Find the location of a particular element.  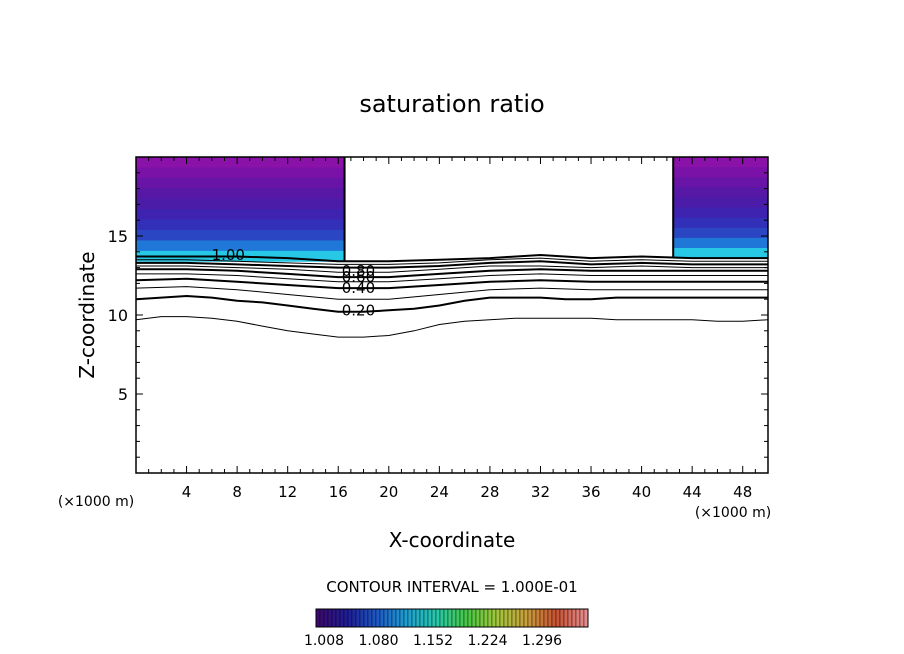

contour-labels: 1.00 0.800.600.40 0.20 is located at coordinates (294, 282).